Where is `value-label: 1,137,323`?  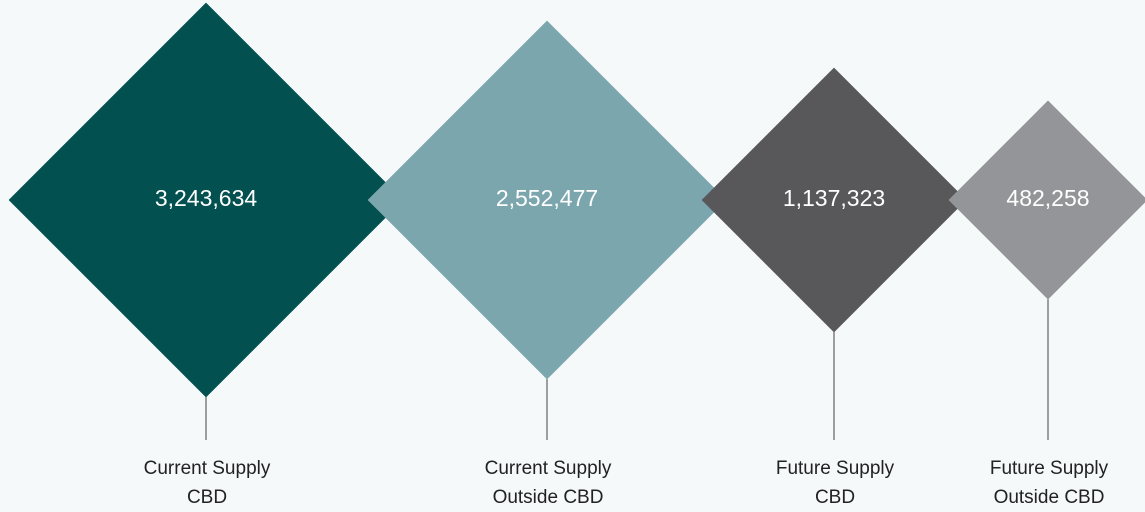
value-label: 1,137,323 is located at coordinates (834, 198).